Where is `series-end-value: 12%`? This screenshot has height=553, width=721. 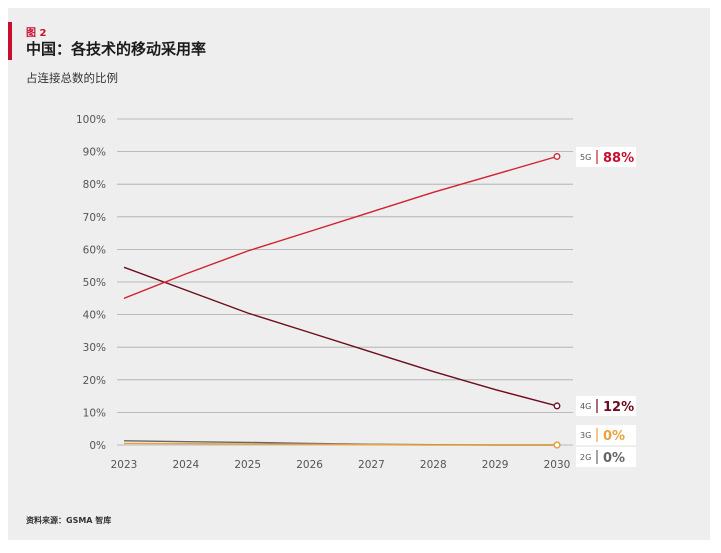 series-end-value: 12% is located at coordinates (618, 407).